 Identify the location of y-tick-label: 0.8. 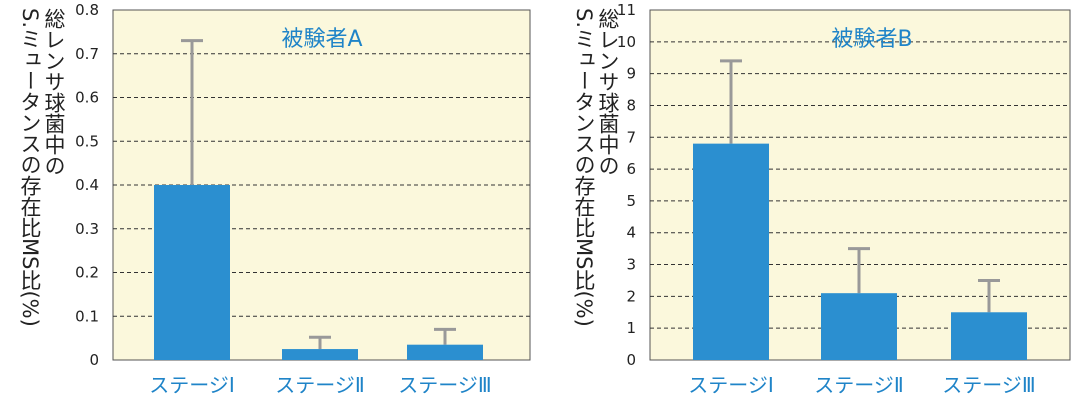
(87, 10).